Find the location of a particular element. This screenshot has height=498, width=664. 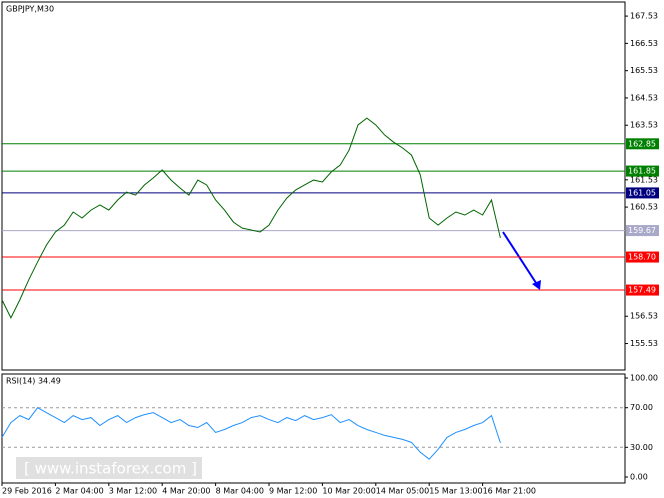

x-tick-label: 29 Feb 2016 is located at coordinates (27, 491).